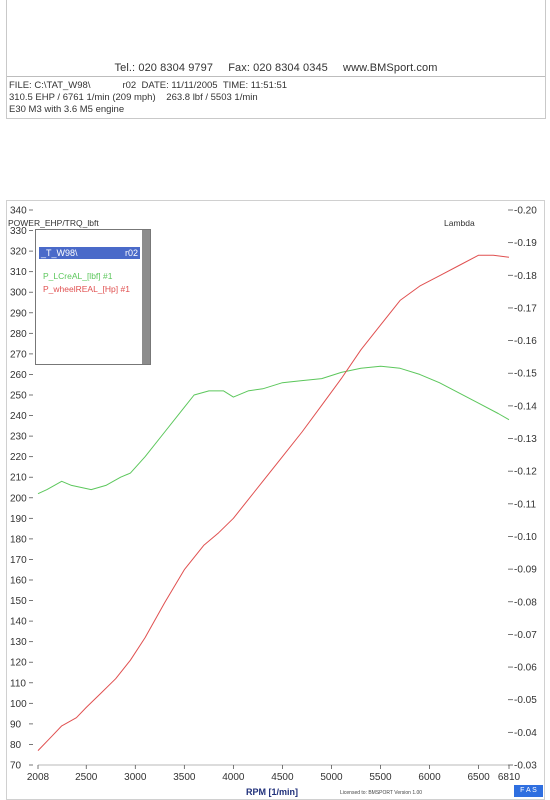  What do you see at coordinates (525, 537) in the screenshot?
I see `y2-tick-label: -0.10` at bounding box center [525, 537].